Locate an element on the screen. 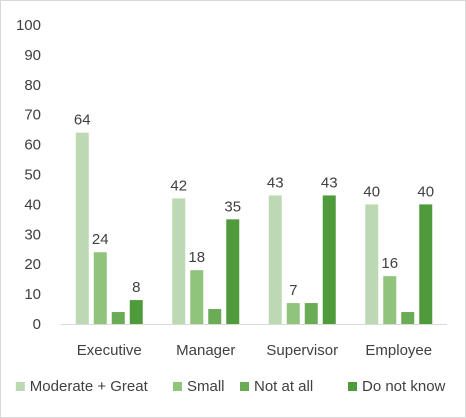 The image size is (466, 418). y-tick-label: 90 is located at coordinates (32, 55).